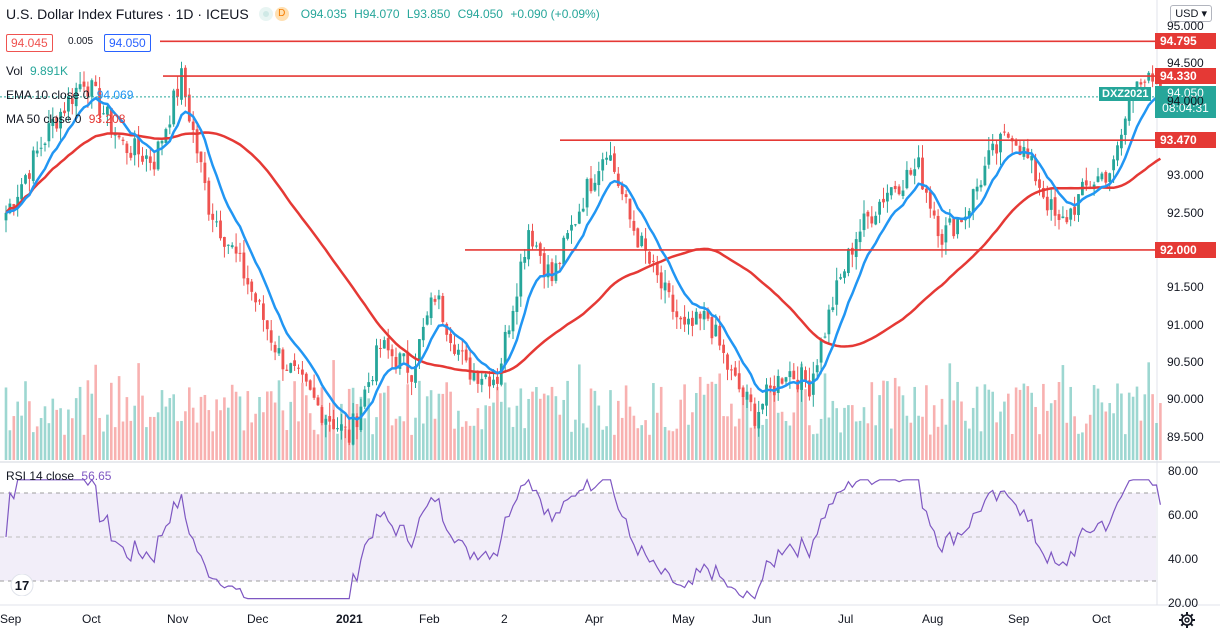 The width and height of the screenshot is (1220, 637). I want to click on symbol-title: U.S. Dollar Index Futures · 1D · ICEUS, so click(127, 14).